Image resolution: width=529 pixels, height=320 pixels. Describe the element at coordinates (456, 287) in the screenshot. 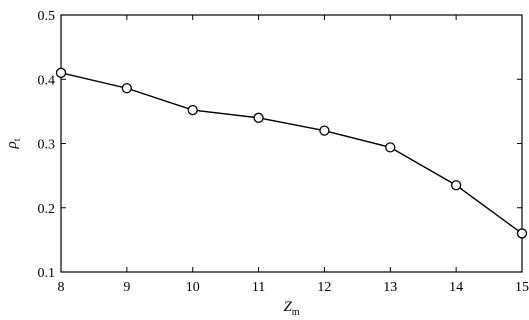

I see `x-tick-label: 14` at that location.